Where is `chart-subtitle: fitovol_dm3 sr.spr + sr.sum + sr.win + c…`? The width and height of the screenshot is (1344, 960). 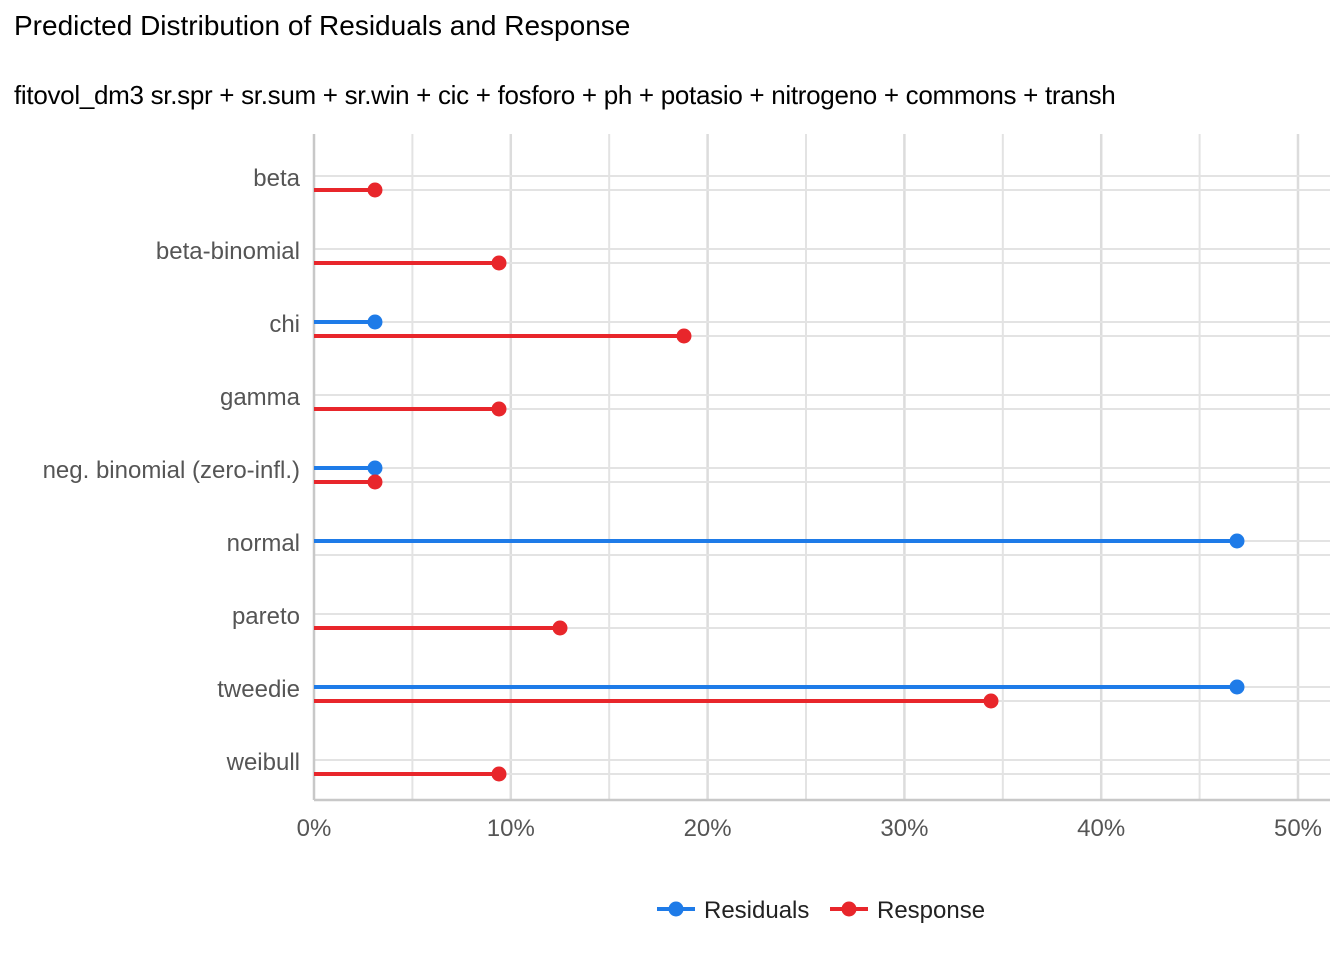
chart-subtitle: fitovol_dm3 sr.spr + sr.sum + sr.win + c… is located at coordinates (565, 95).